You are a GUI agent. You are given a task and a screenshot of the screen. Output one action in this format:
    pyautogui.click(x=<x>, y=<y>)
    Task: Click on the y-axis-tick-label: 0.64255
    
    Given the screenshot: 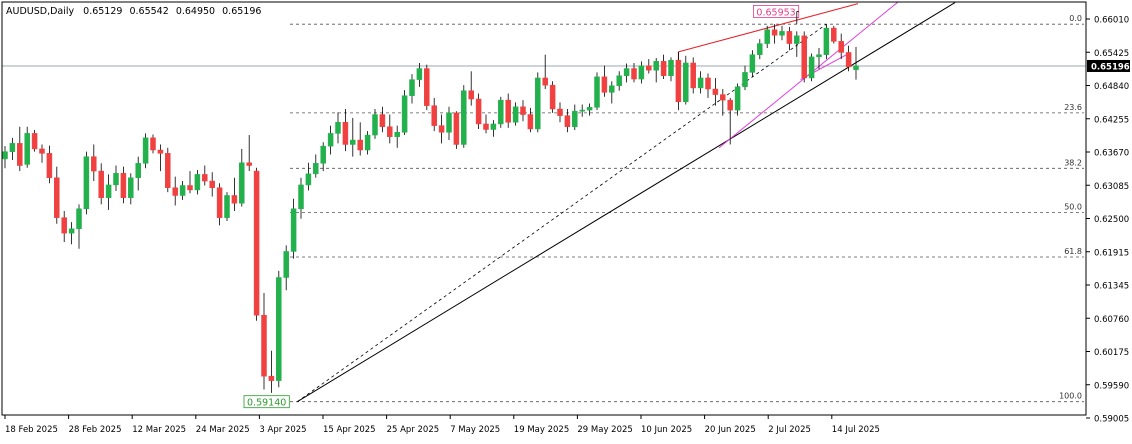 What is the action you would take?
    pyautogui.click(x=1111, y=120)
    